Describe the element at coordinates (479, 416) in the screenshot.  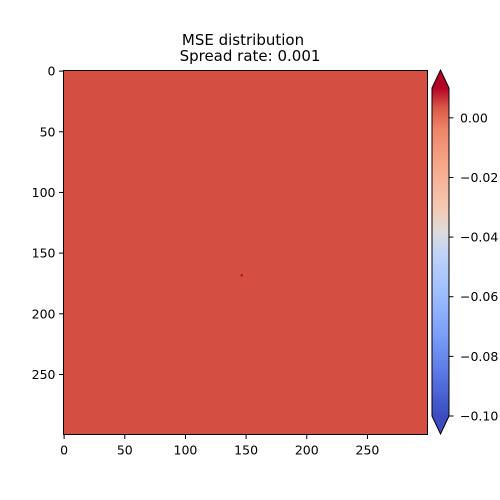
I see `colorbar-tick-label: −0.10` at that location.